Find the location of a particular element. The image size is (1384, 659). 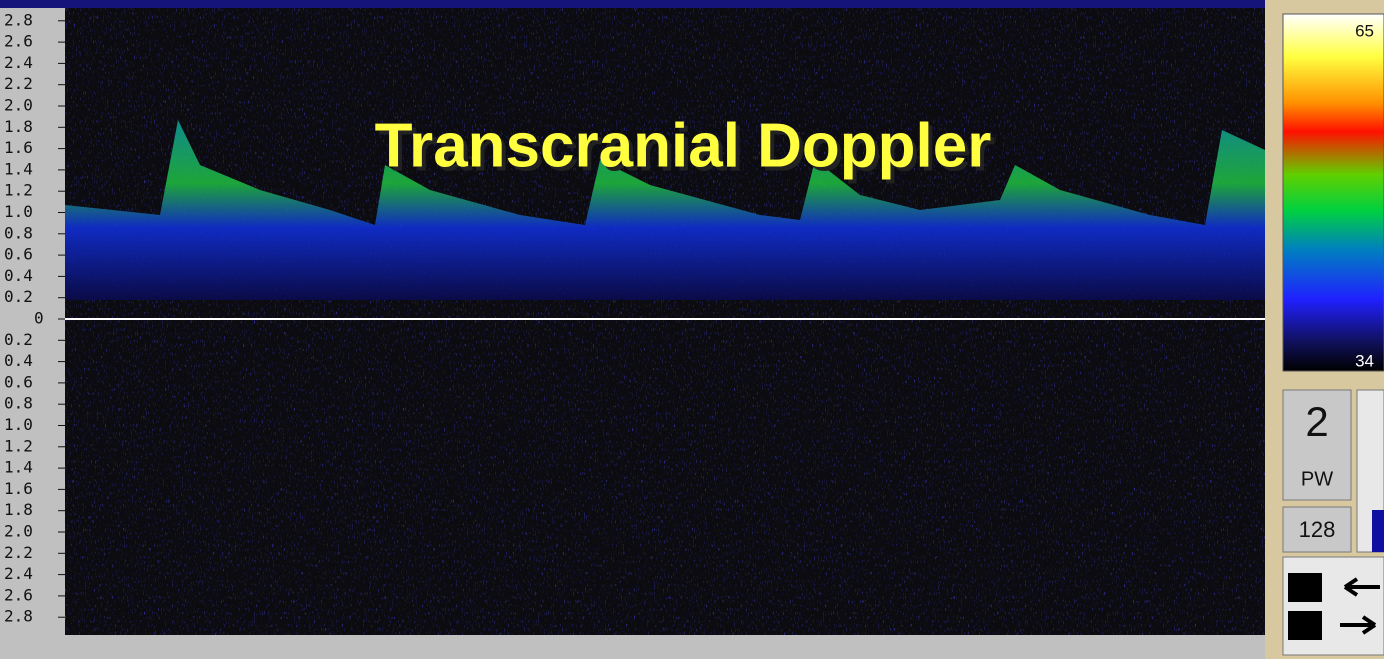

away-icon is located at coordinates (1332, 625).